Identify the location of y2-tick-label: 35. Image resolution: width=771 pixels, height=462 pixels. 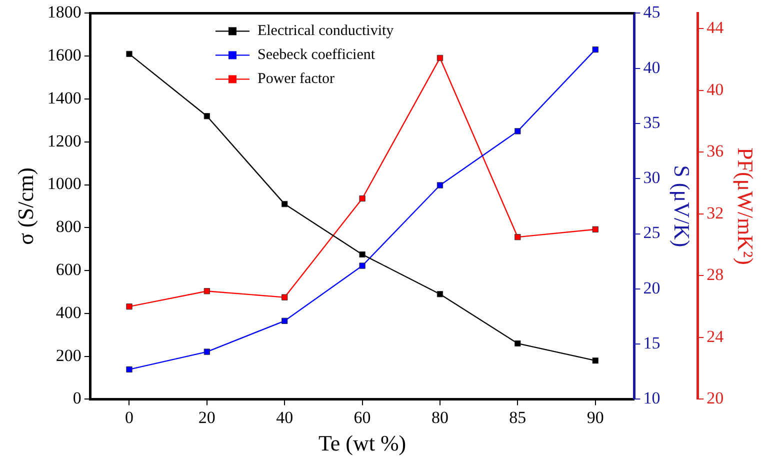
(651, 122).